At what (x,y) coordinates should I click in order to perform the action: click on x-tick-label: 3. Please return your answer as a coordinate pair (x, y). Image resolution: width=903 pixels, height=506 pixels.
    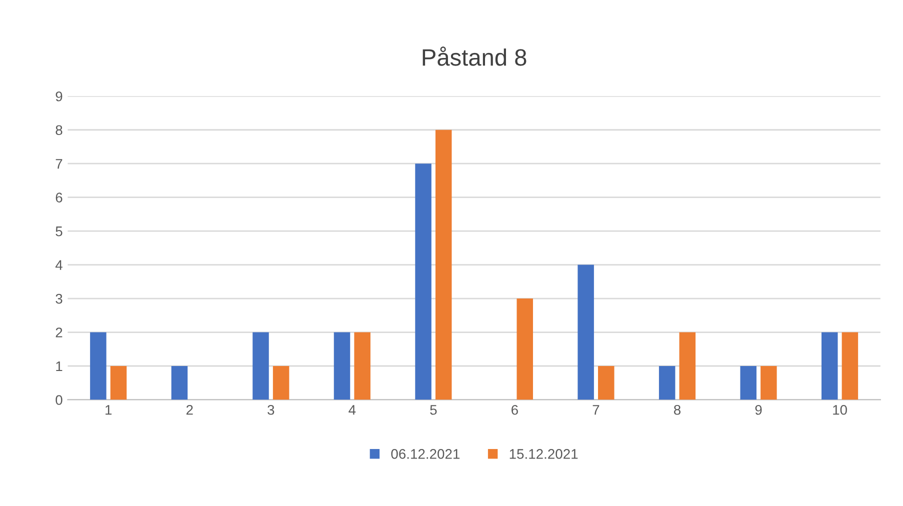
    Looking at the image, I should click on (271, 409).